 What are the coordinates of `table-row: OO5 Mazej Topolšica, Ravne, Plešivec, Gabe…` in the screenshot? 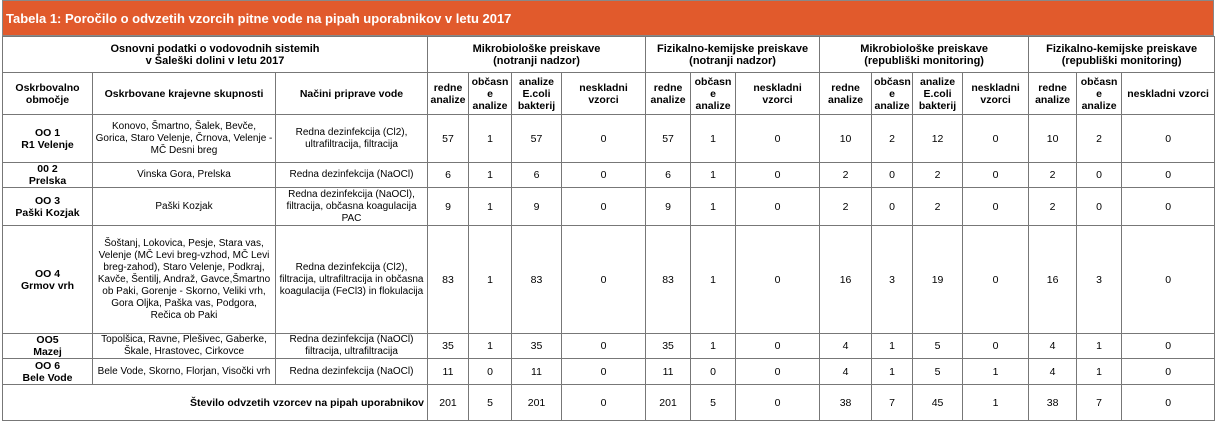 It's located at (609, 346).